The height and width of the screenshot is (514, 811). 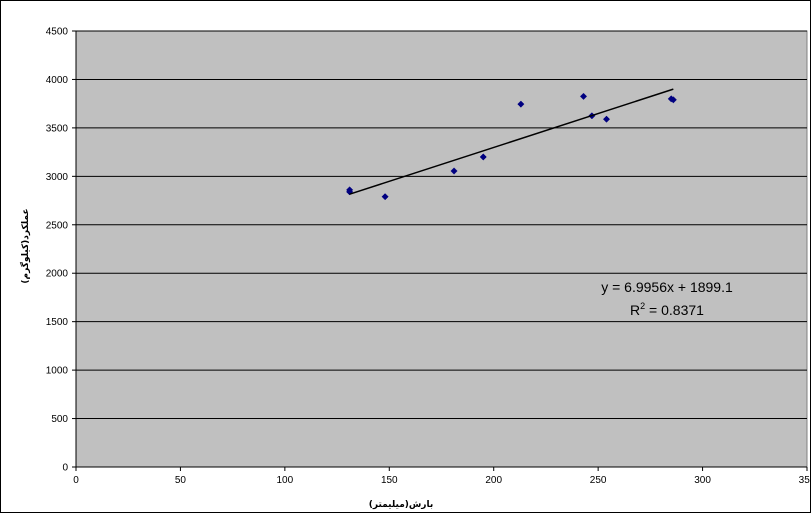 I want to click on y-tick-label: 500, so click(x=59, y=419).